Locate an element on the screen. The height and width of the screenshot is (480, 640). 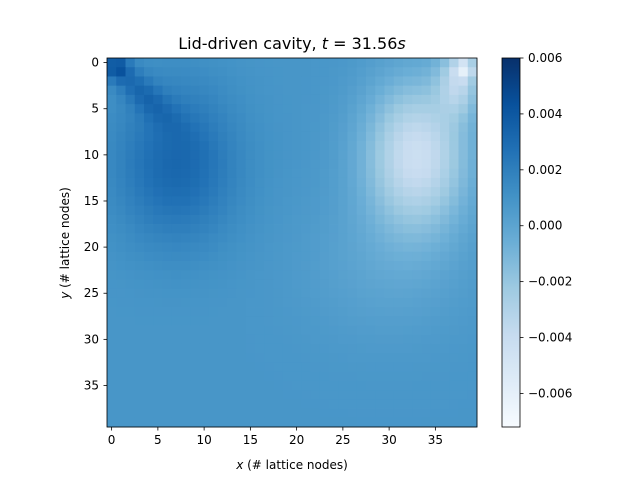
x-axis-label: x (# lattice nodes) is located at coordinates (291, 465).